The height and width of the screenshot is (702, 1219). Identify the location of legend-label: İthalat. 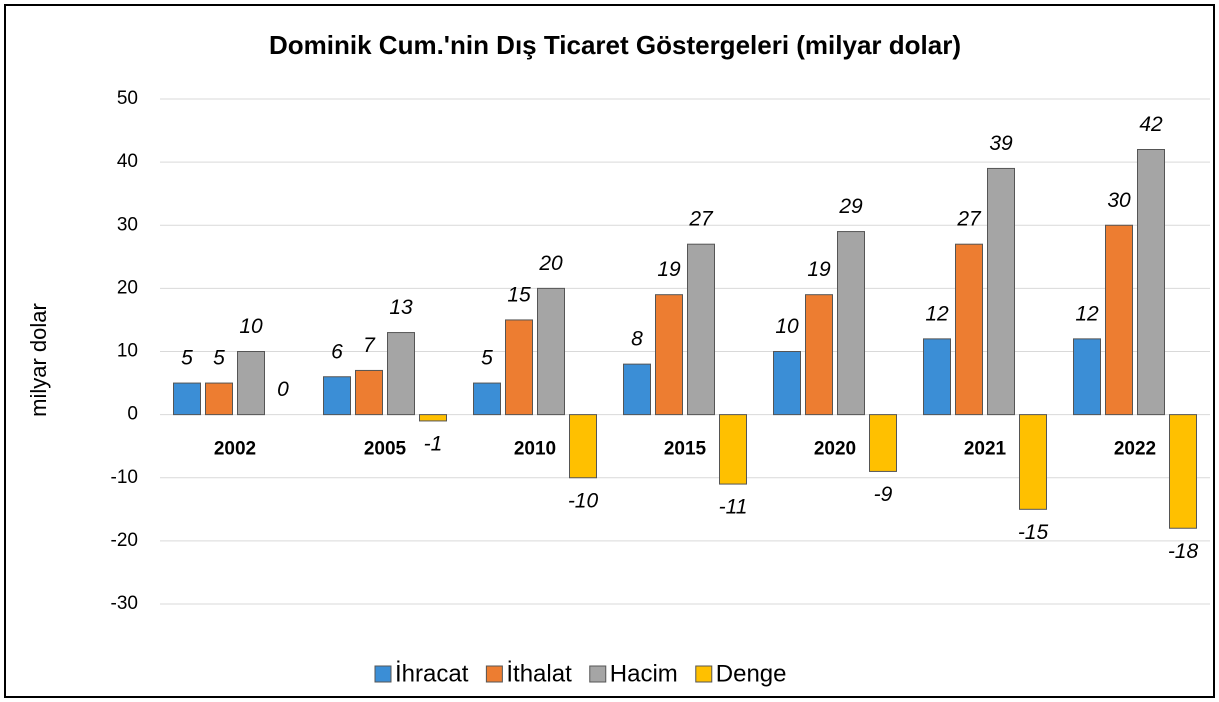
(539, 673).